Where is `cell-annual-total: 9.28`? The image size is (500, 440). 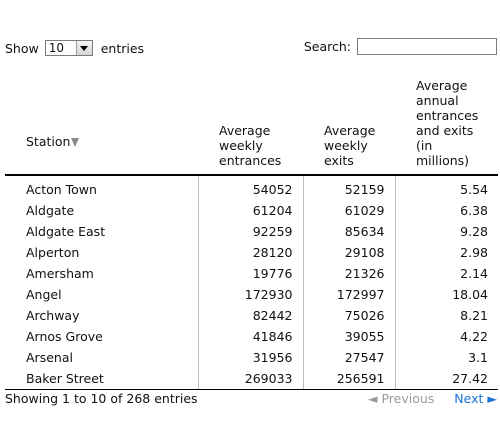
cell-annual-total: 9.28 is located at coordinates (446, 231).